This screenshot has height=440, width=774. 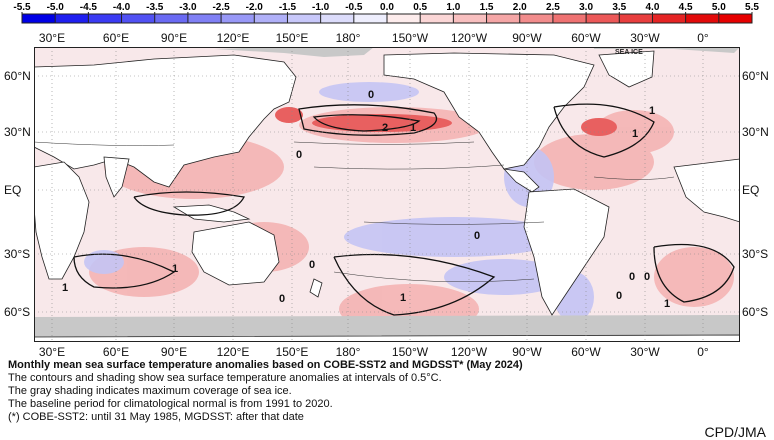 What do you see at coordinates (17, 254) in the screenshot?
I see `latitude-label: 30°S` at bounding box center [17, 254].